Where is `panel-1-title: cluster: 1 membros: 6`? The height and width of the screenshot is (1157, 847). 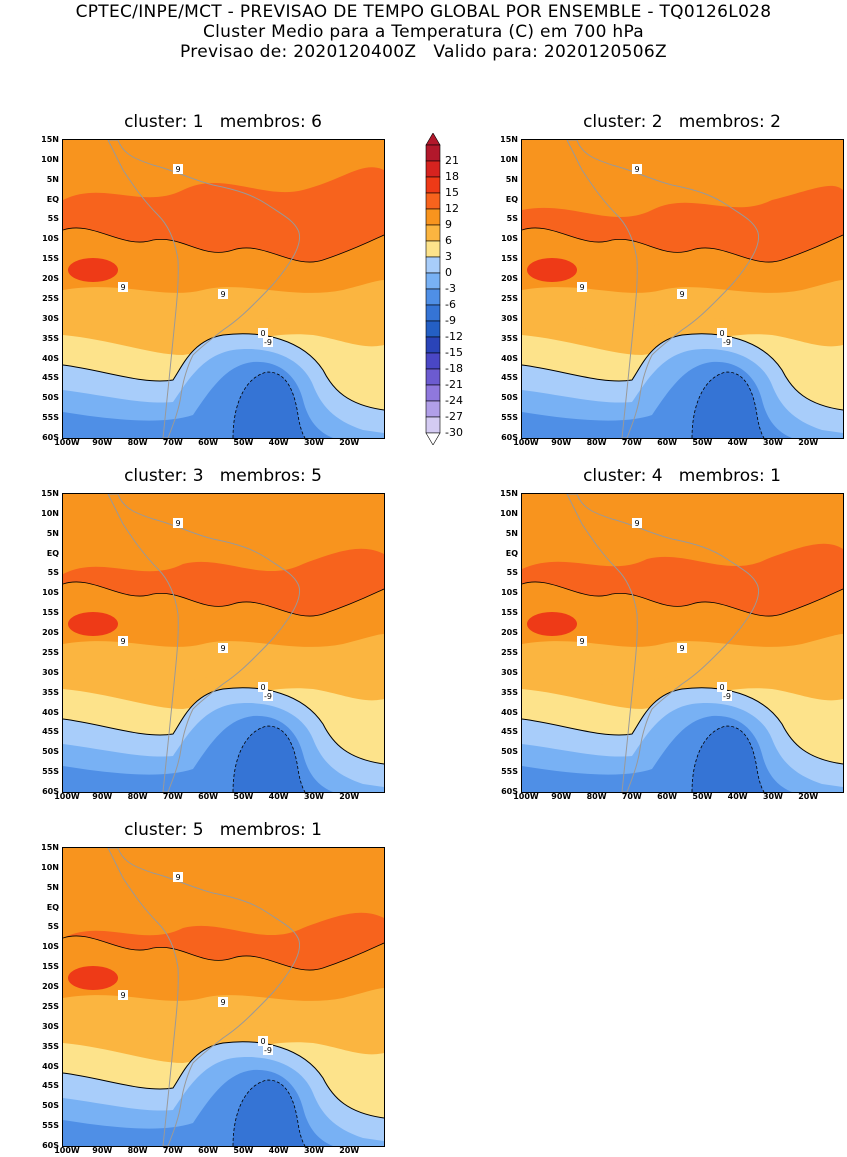
panel-1-title: cluster: 1 membros: 6 is located at coordinates (223, 122).